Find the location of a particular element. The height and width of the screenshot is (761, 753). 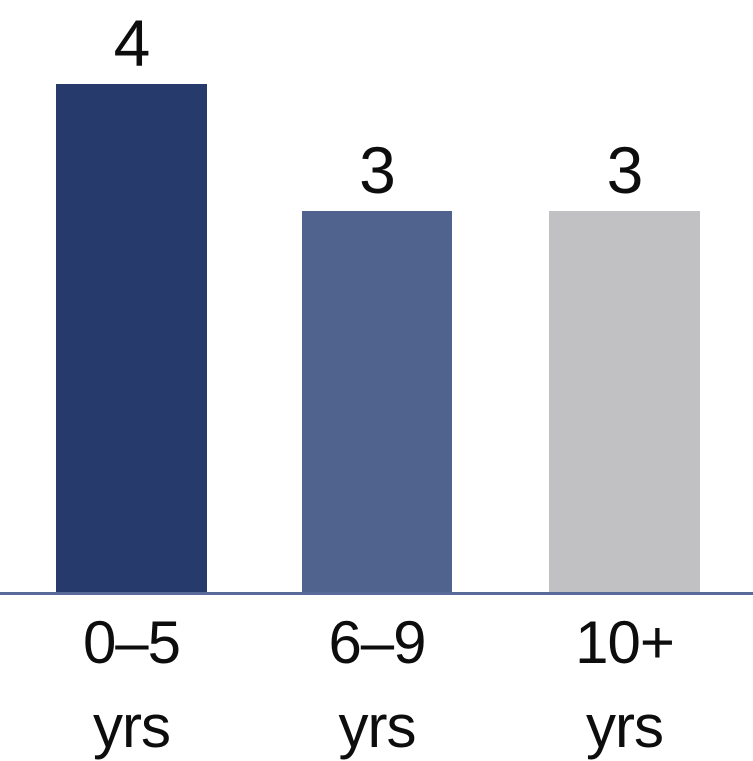

x-tick-label: 0–5 yrs is located at coordinates (131, 681).